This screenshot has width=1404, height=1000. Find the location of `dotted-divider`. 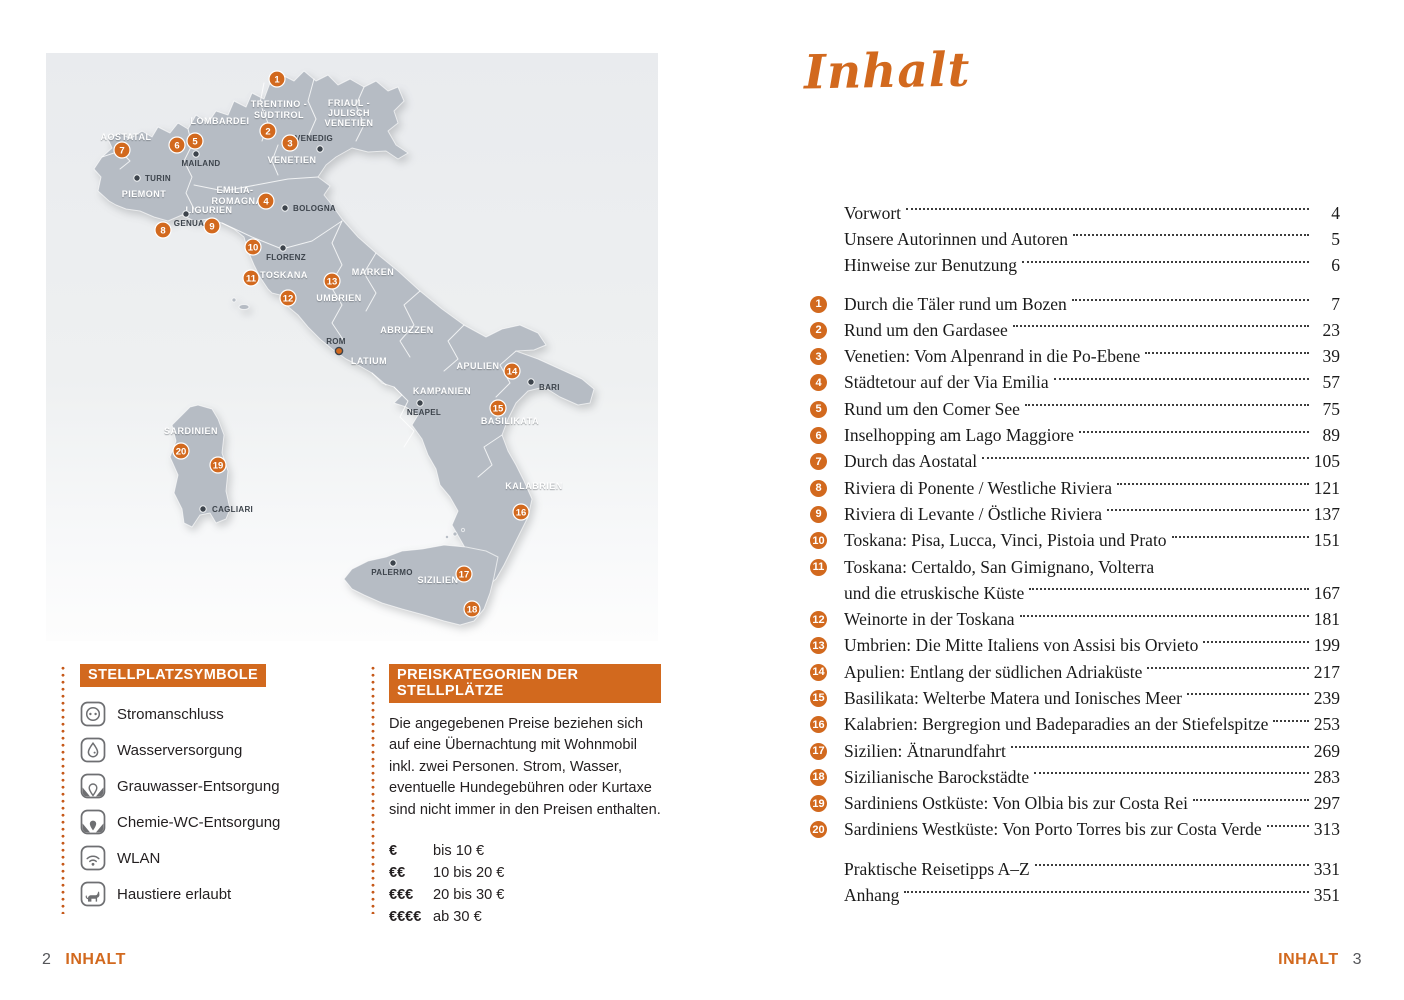

dotted-divider is located at coordinates (63, 790).